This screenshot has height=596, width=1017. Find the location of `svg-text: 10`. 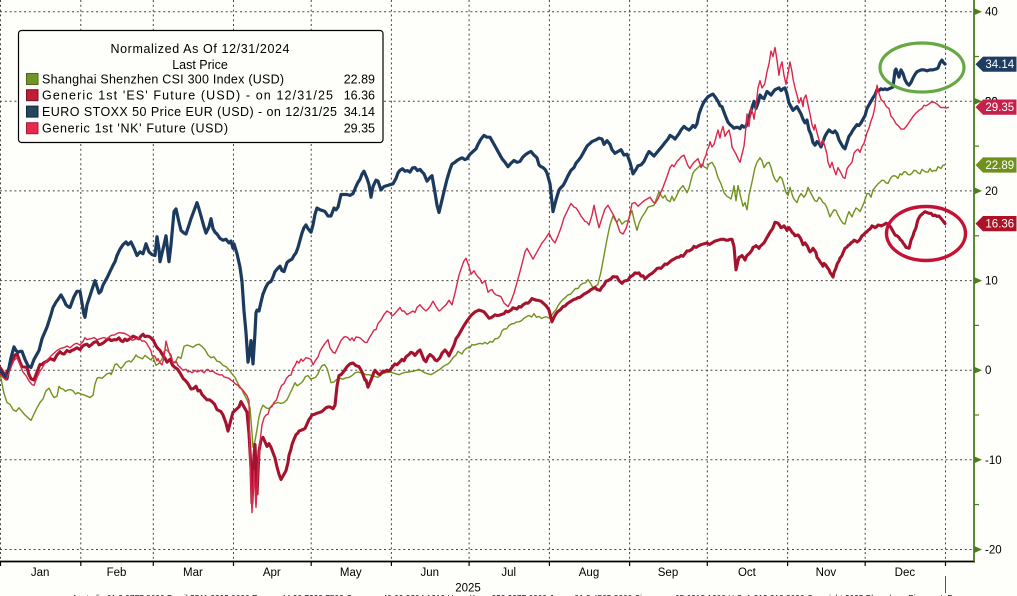

svg-text: 10 is located at coordinates (991, 282).